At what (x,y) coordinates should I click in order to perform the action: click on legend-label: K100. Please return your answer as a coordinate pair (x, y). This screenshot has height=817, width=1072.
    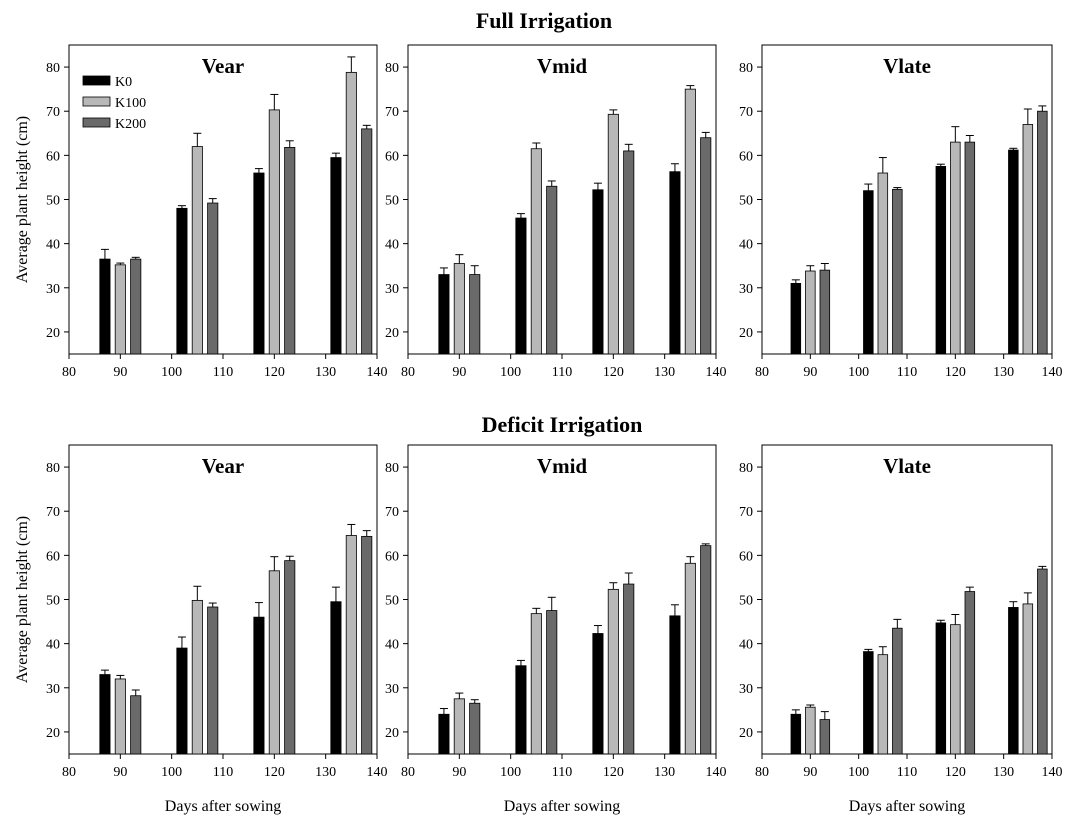
    Looking at the image, I should click on (130, 103).